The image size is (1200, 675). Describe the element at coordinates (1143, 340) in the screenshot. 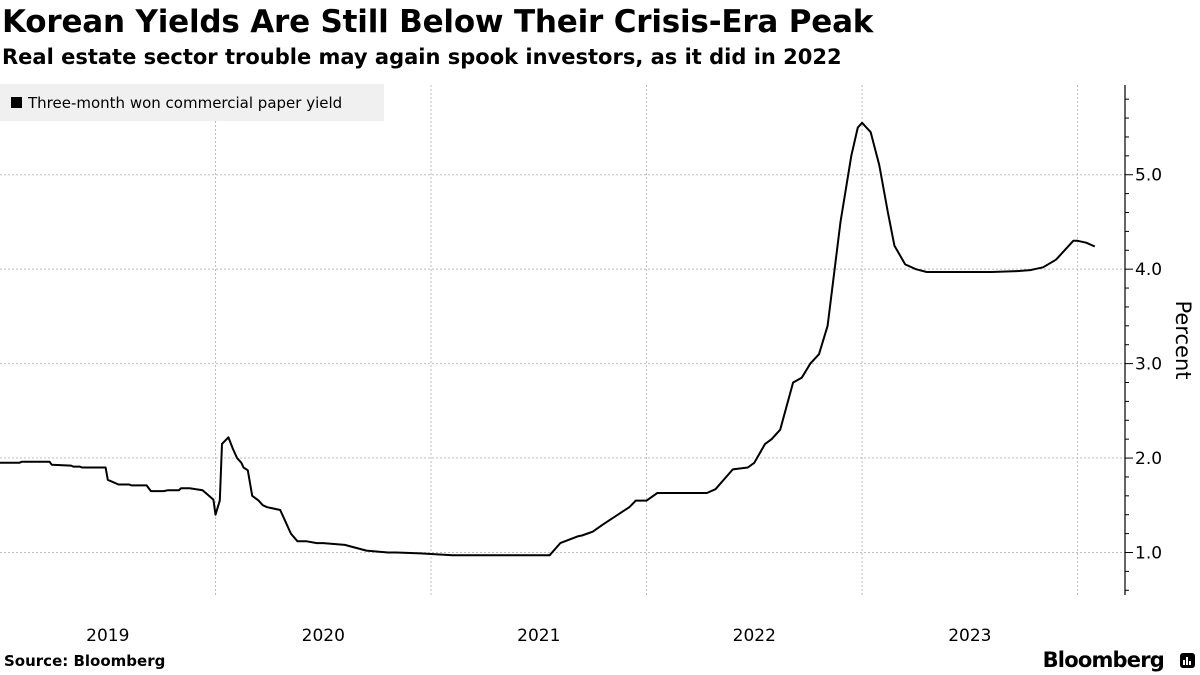

I see `y-axis: 1.0 2.0 3.0 4.0 5.0` at that location.